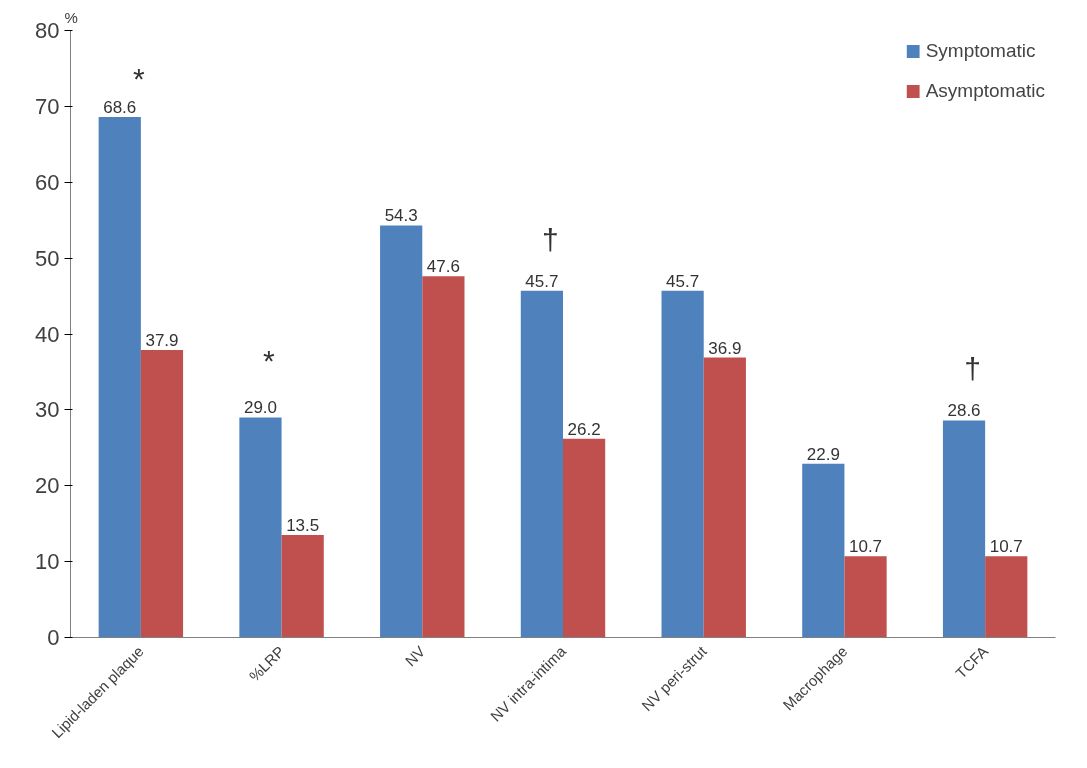 The width and height of the screenshot is (1087, 768). I want to click on y-tick-label: 60, so click(47, 182).